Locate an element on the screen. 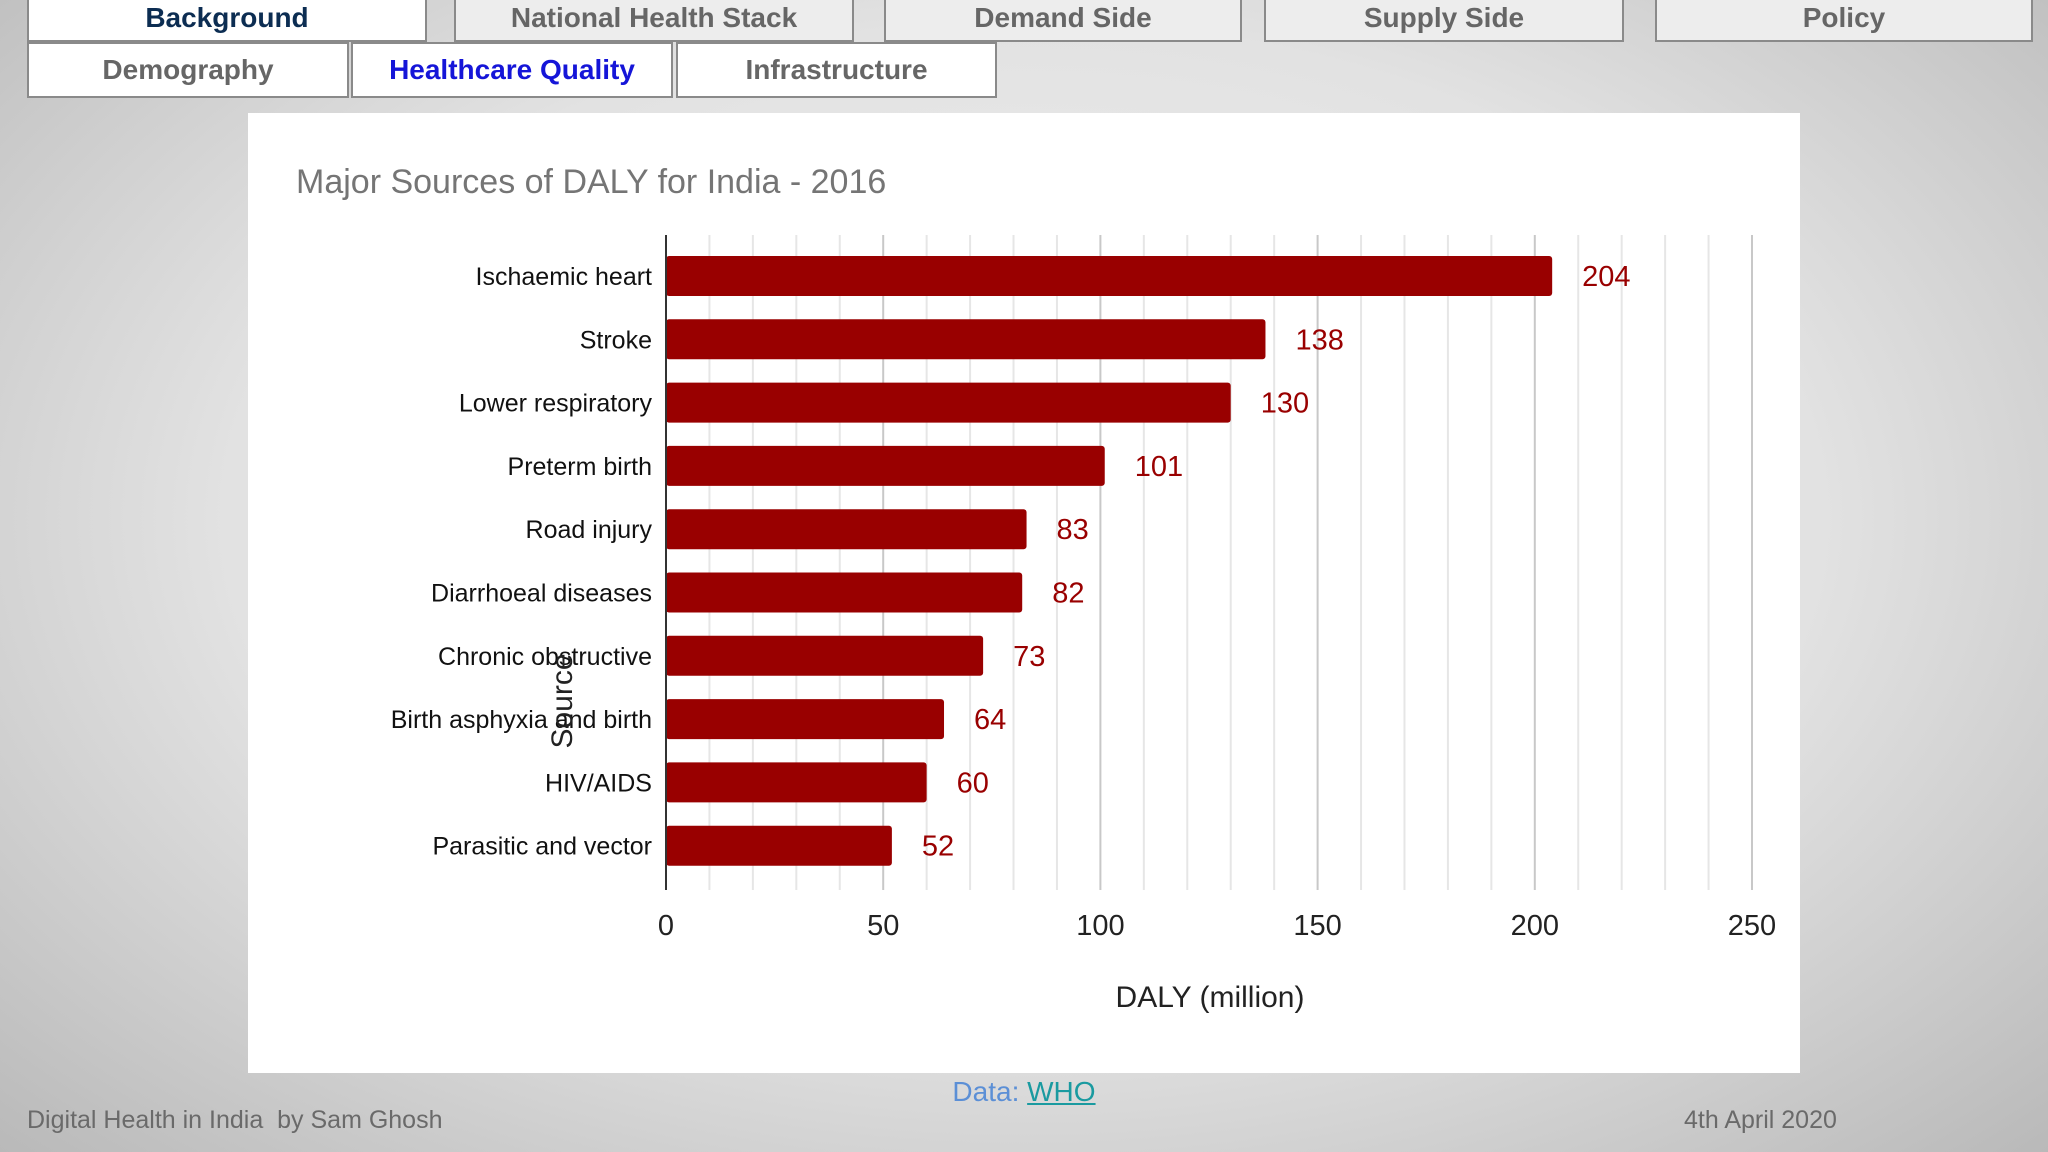 The image size is (2048, 1152). category-label: Parasitic and vector is located at coordinates (542, 847).